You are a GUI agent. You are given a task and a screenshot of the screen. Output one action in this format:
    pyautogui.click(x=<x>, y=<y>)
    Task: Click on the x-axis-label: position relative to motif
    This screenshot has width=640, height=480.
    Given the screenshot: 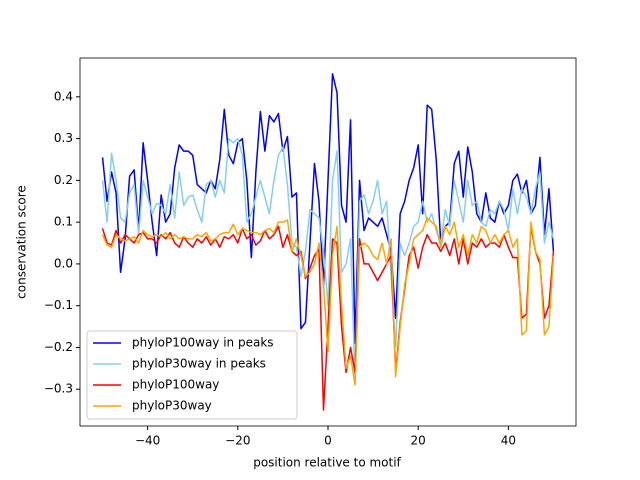 What is the action you would take?
    pyautogui.click(x=327, y=463)
    